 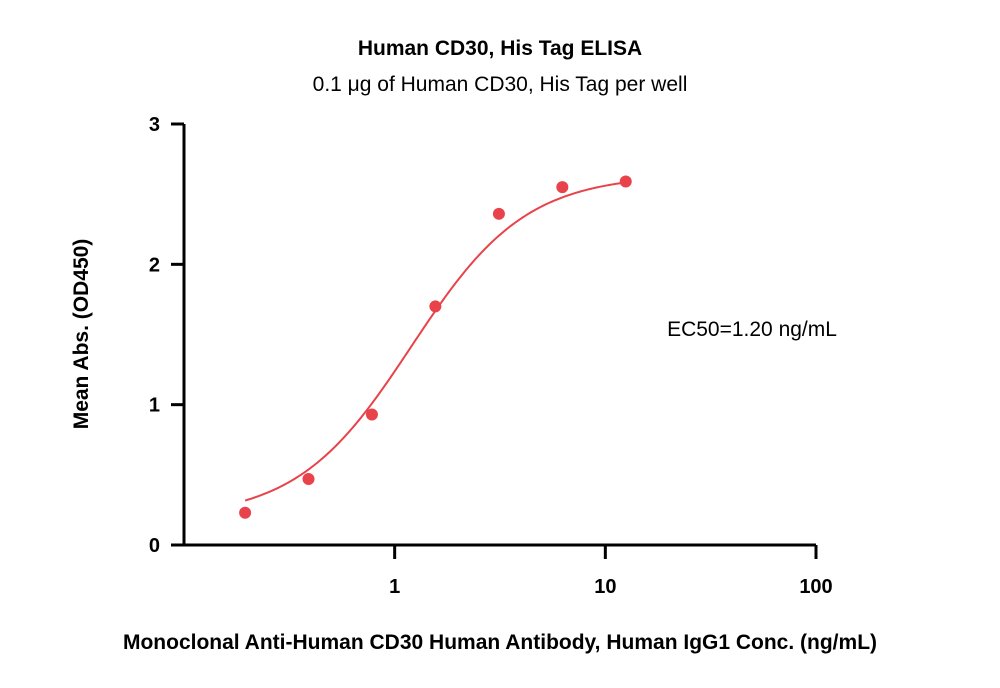 What do you see at coordinates (500, 48) in the screenshot?
I see `chart-title: Human CD30, His Tag ELISA` at bounding box center [500, 48].